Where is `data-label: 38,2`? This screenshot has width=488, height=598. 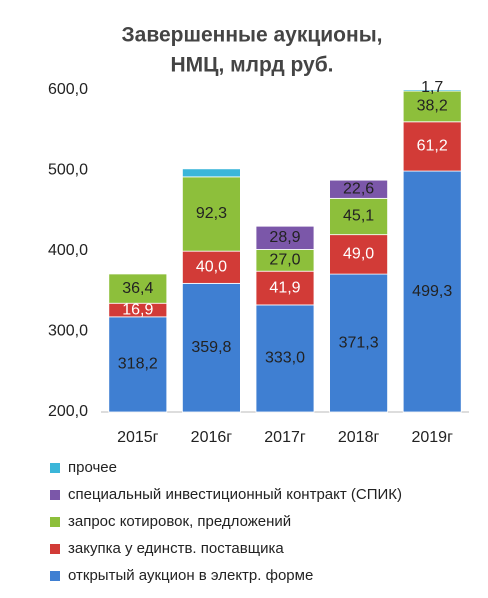 data-label: 38,2 is located at coordinates (432, 106).